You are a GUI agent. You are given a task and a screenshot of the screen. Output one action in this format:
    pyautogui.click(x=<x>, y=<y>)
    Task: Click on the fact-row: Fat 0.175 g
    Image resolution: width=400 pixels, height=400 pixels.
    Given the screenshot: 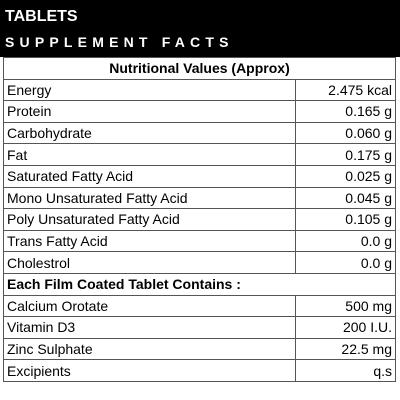 What is the action you would take?
    pyautogui.click(x=199, y=154)
    